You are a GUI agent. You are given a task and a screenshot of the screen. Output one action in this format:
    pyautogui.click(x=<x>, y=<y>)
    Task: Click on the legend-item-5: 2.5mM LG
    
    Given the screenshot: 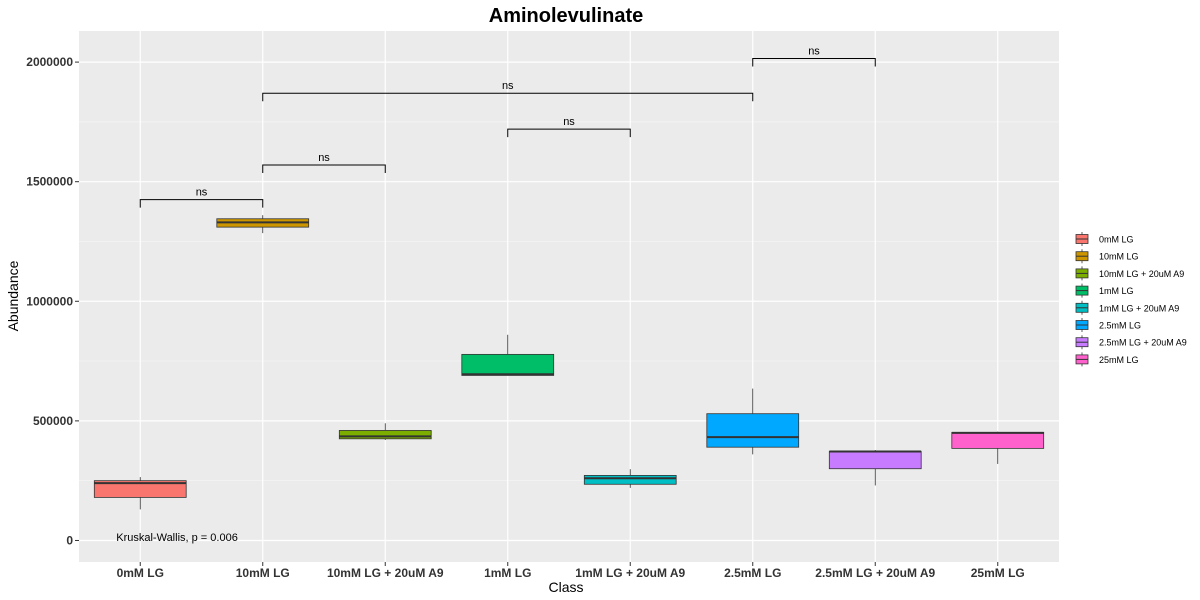 What is the action you would take?
    pyautogui.click(x=1108, y=325)
    